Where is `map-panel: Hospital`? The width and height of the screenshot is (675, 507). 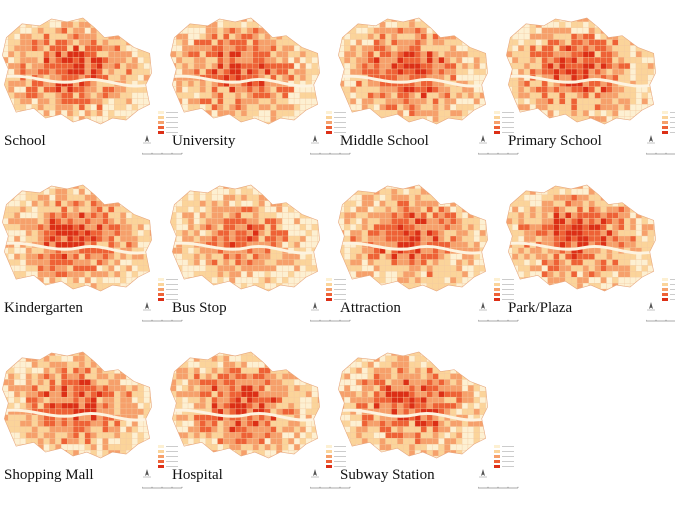 map-panel: Hospital is located at coordinates (252, 425).